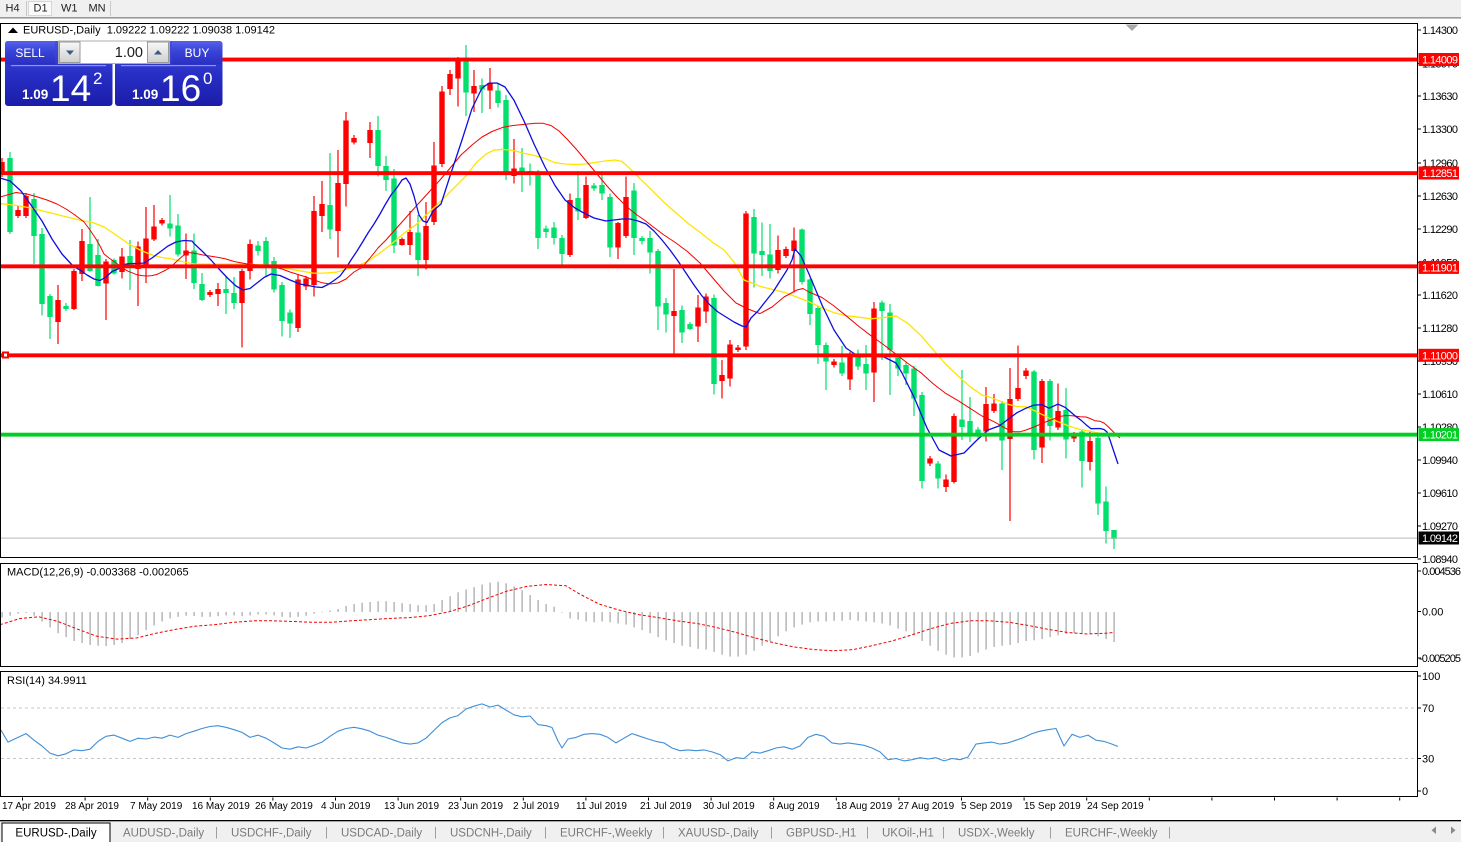 The width and height of the screenshot is (1461, 842). What do you see at coordinates (47, 681) in the screenshot?
I see `svg-text: RSI(14) 34.9911` at bounding box center [47, 681].